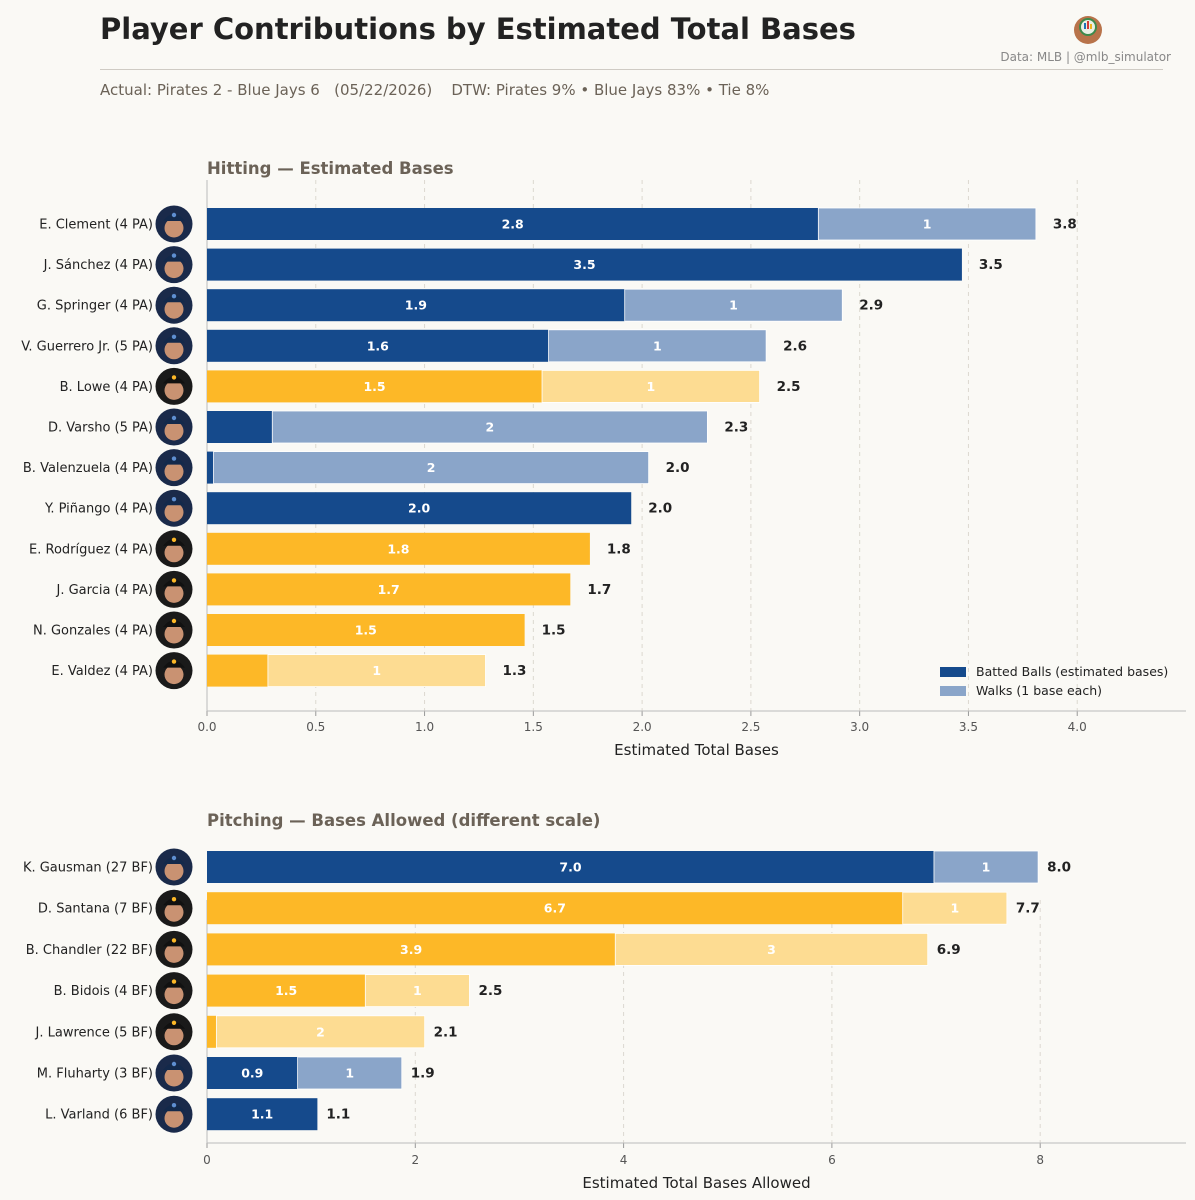 Image resolution: width=1195 pixels, height=1200 pixels. Describe the element at coordinates (207, 1160) in the screenshot. I see `pitching-tick-label: 0` at that location.